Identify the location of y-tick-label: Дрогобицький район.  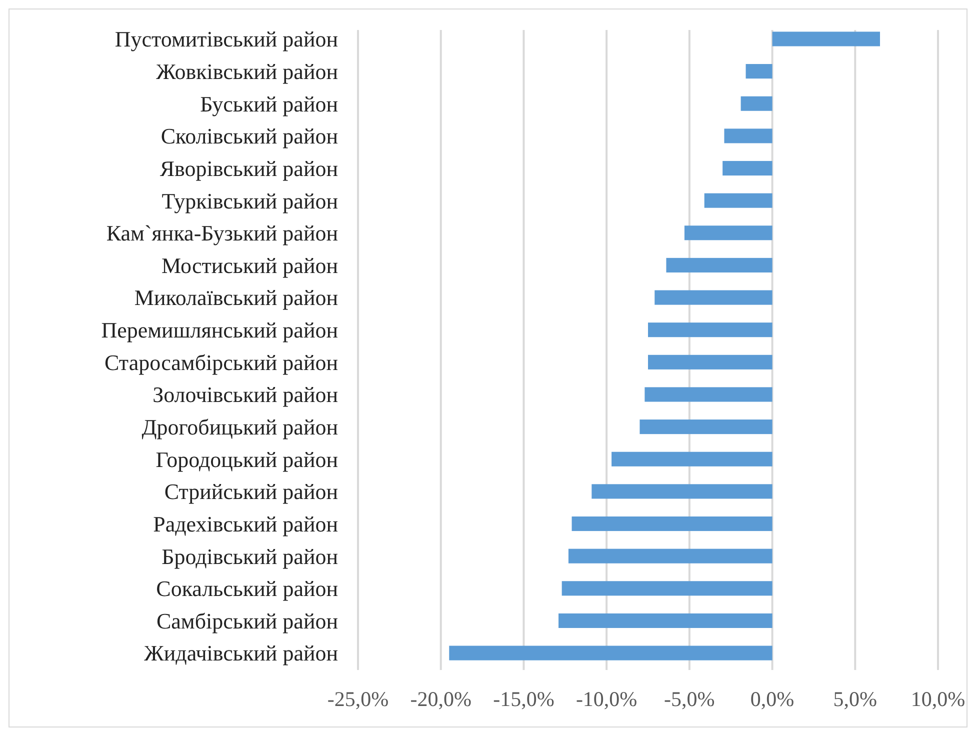
(240, 427).